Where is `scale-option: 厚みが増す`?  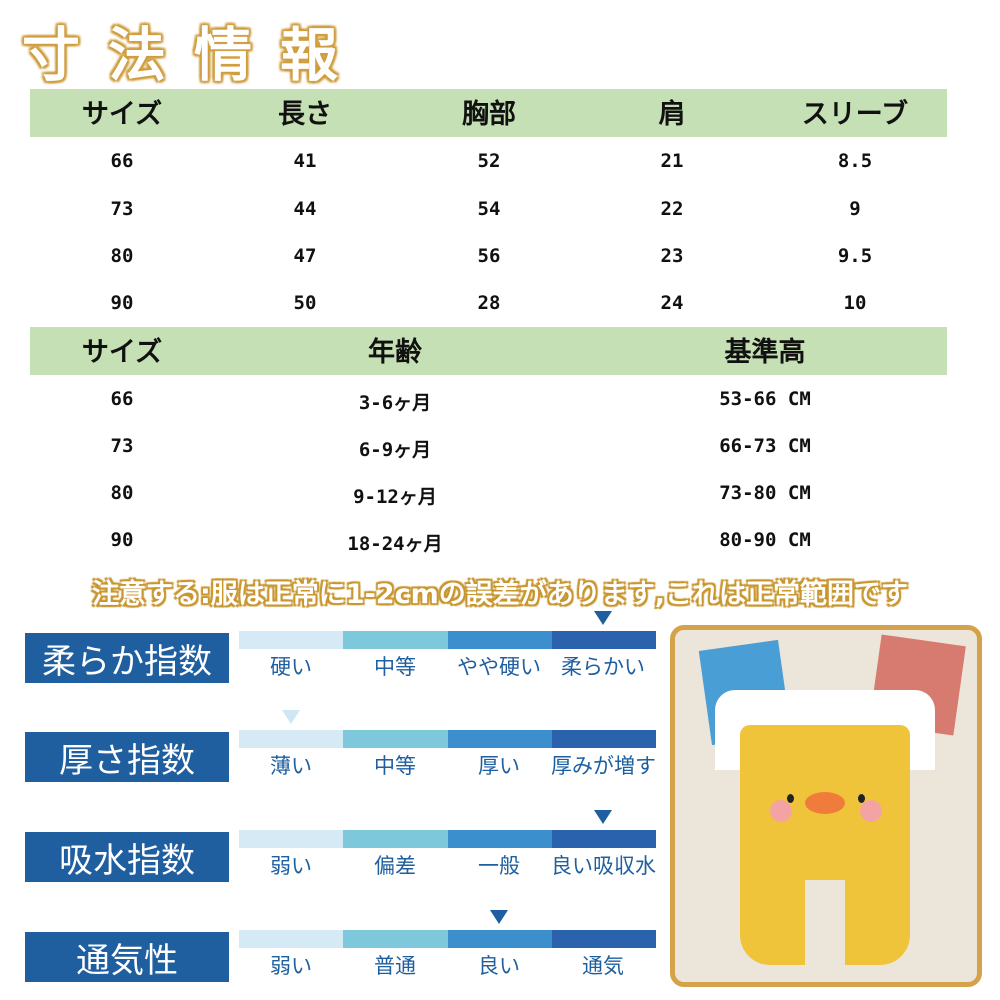
scale-option: 厚みが増す is located at coordinates (603, 766).